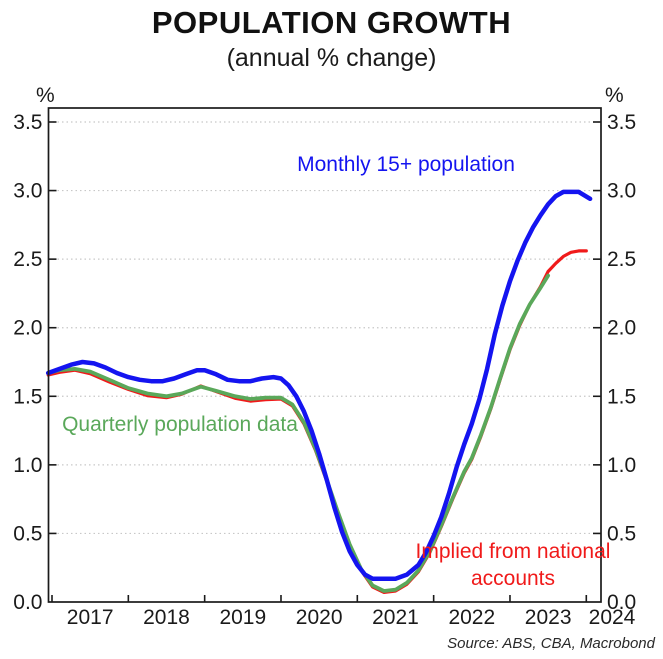  What do you see at coordinates (27, 191) in the screenshot?
I see `y-axis-label-left-3.0: 3.0` at bounding box center [27, 191].